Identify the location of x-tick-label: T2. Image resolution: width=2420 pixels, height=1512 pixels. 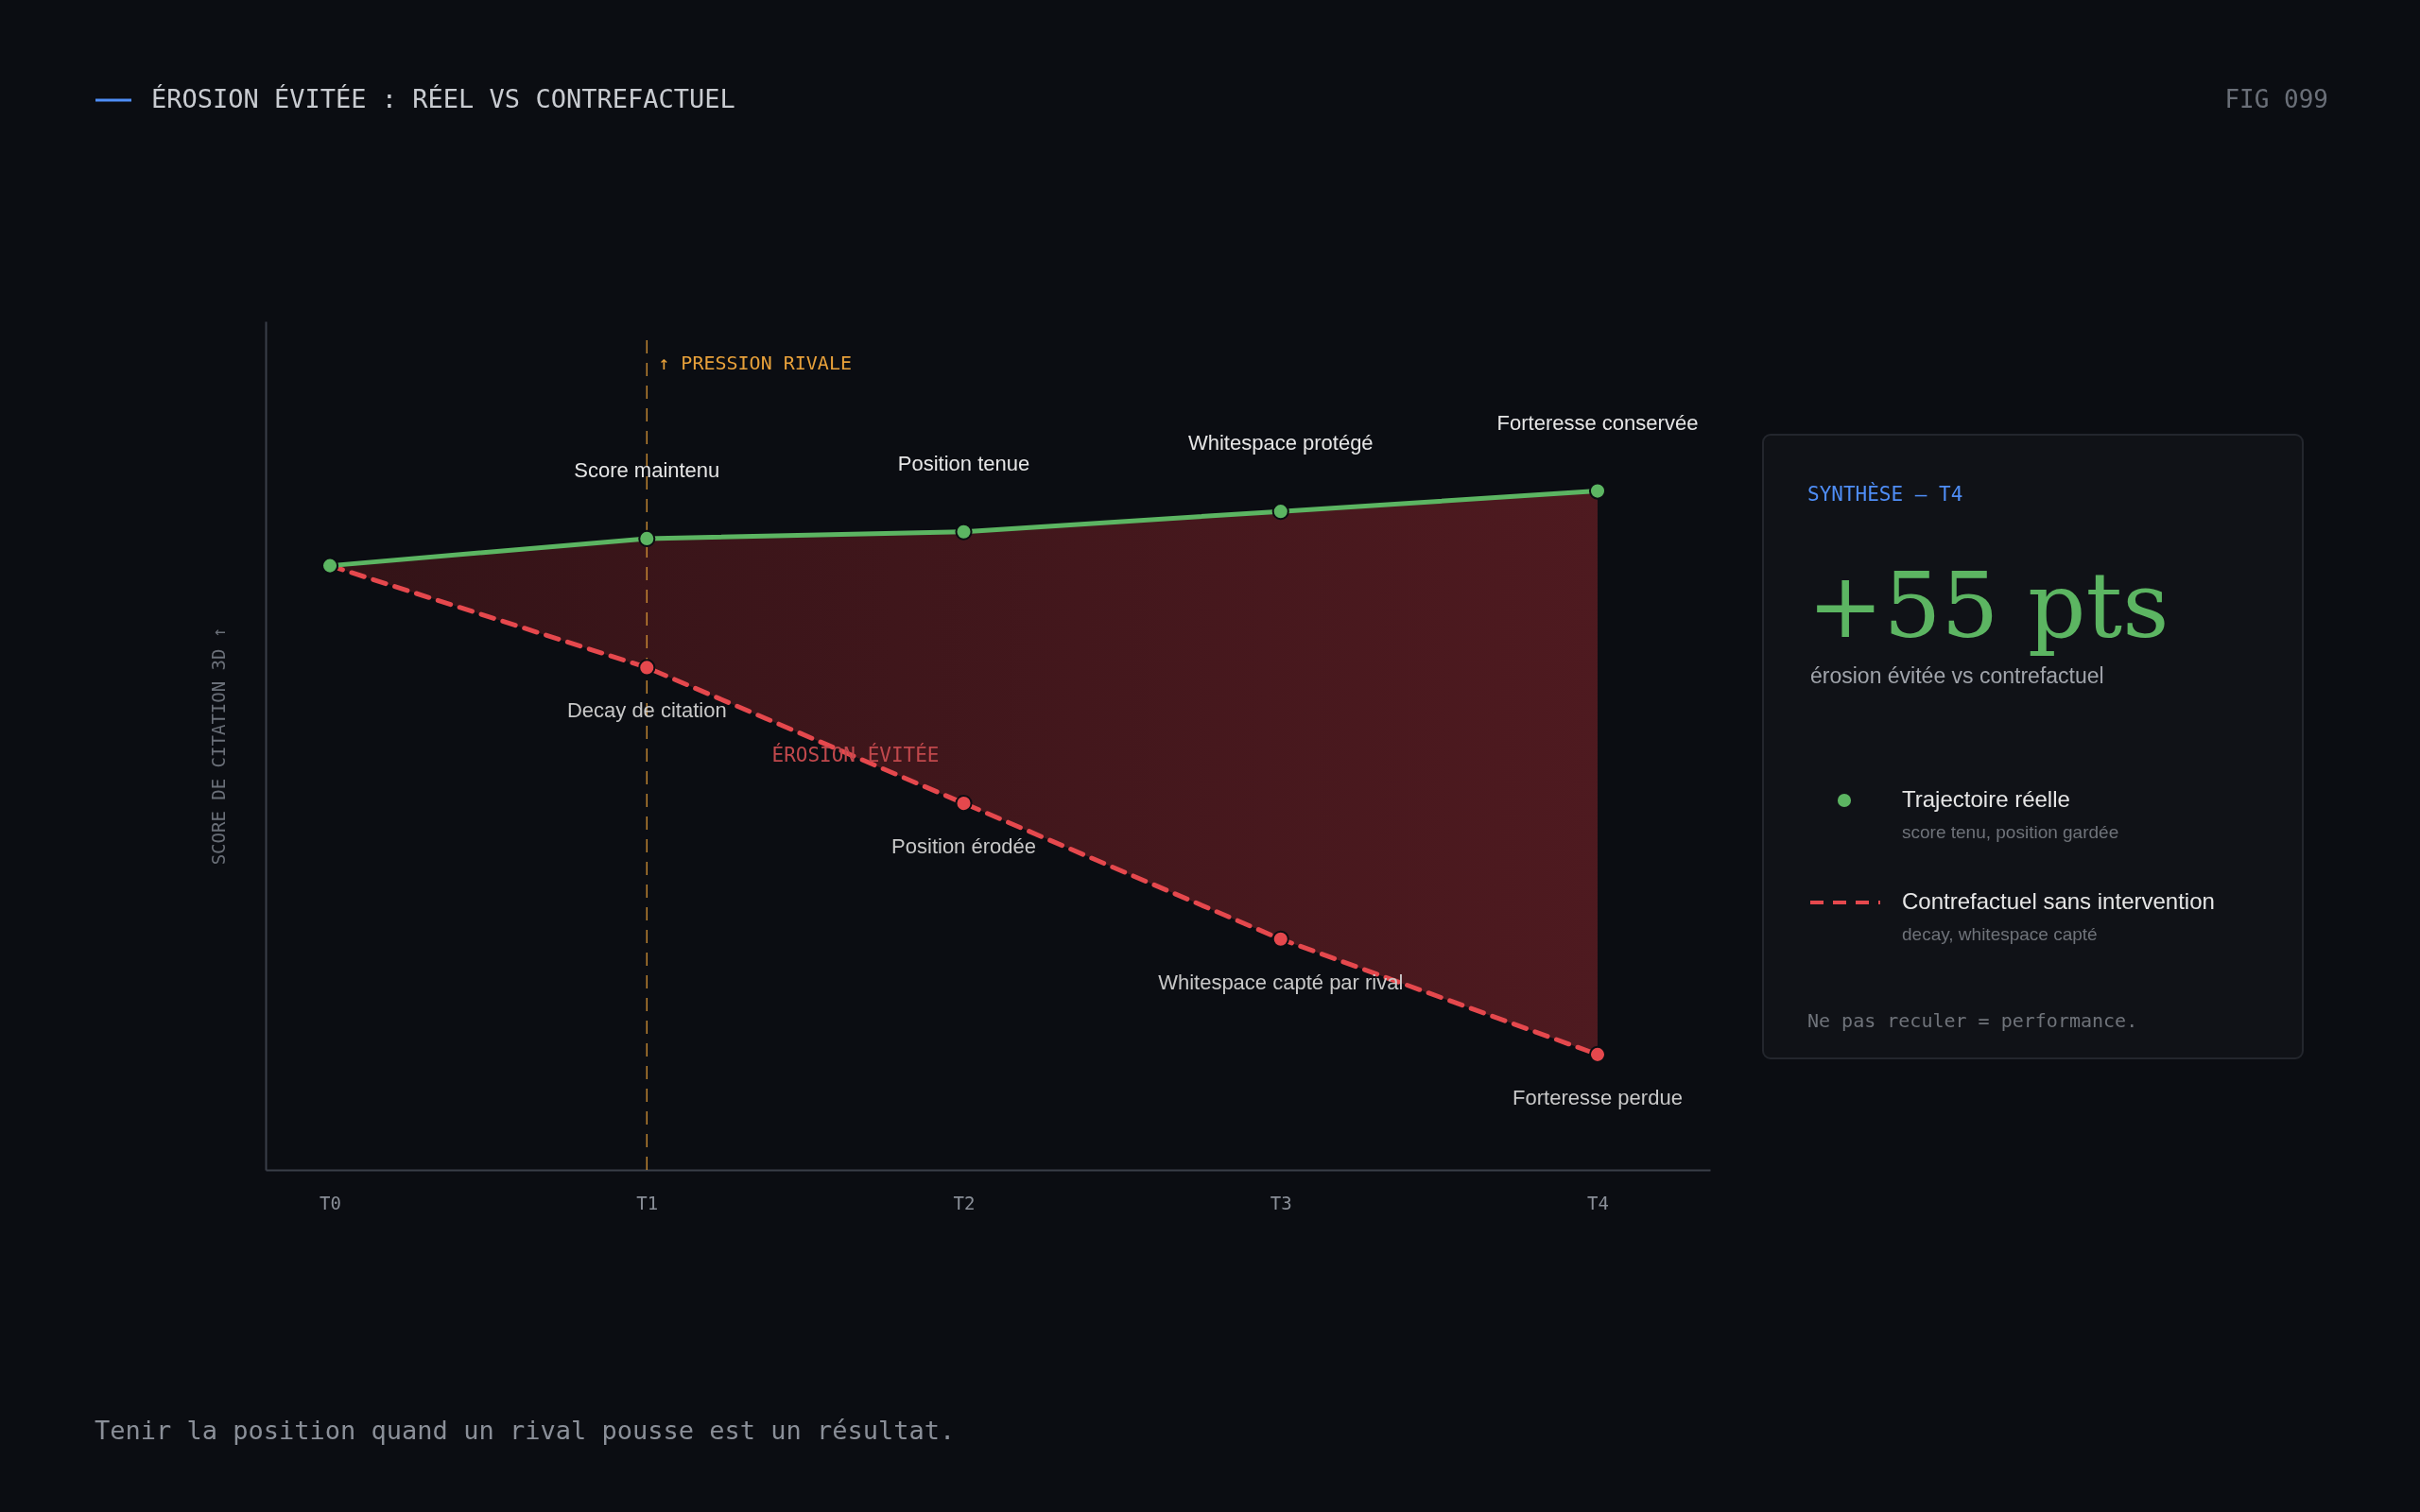
(964, 1202).